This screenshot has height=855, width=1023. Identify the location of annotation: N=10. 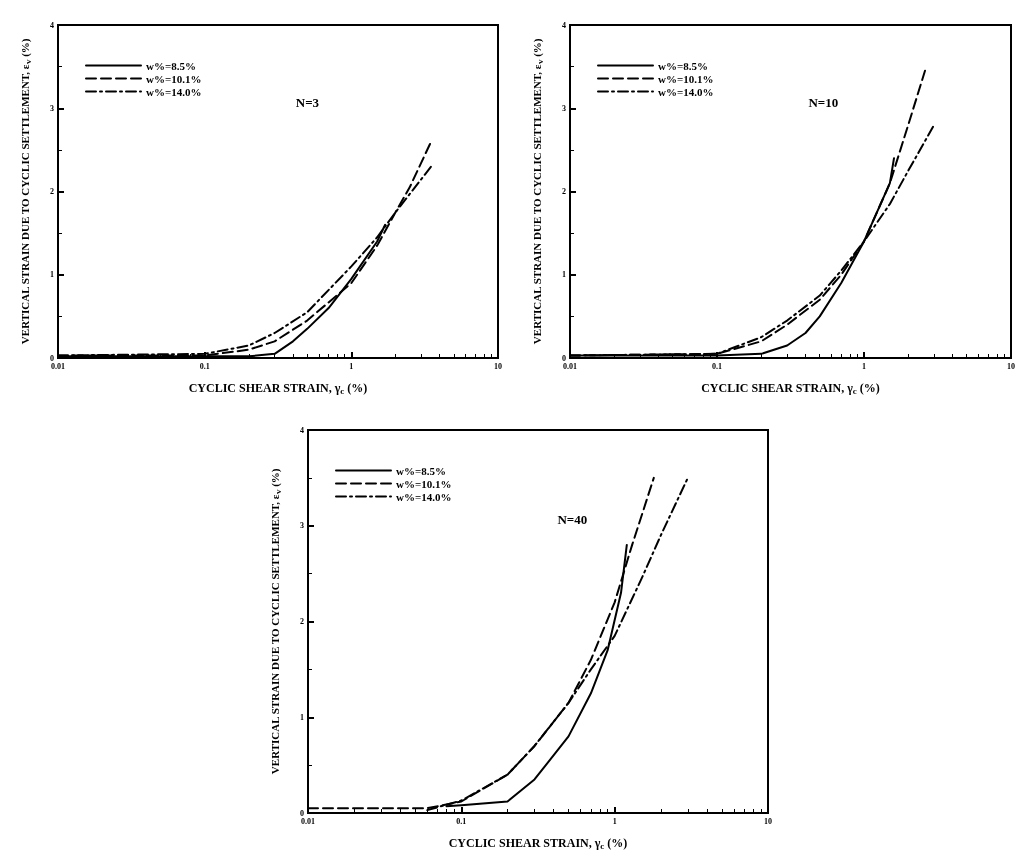
(823, 102).